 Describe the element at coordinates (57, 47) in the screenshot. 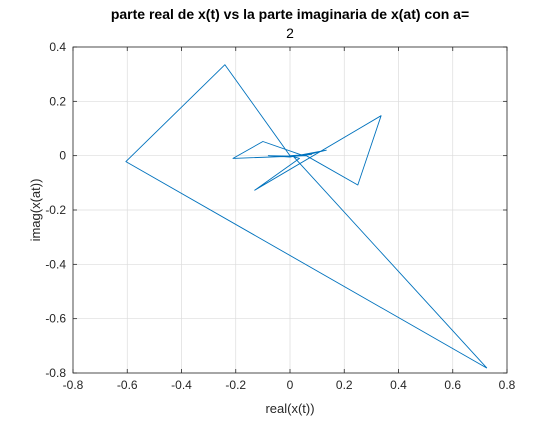

I see `y-tick-label: 0.4` at that location.